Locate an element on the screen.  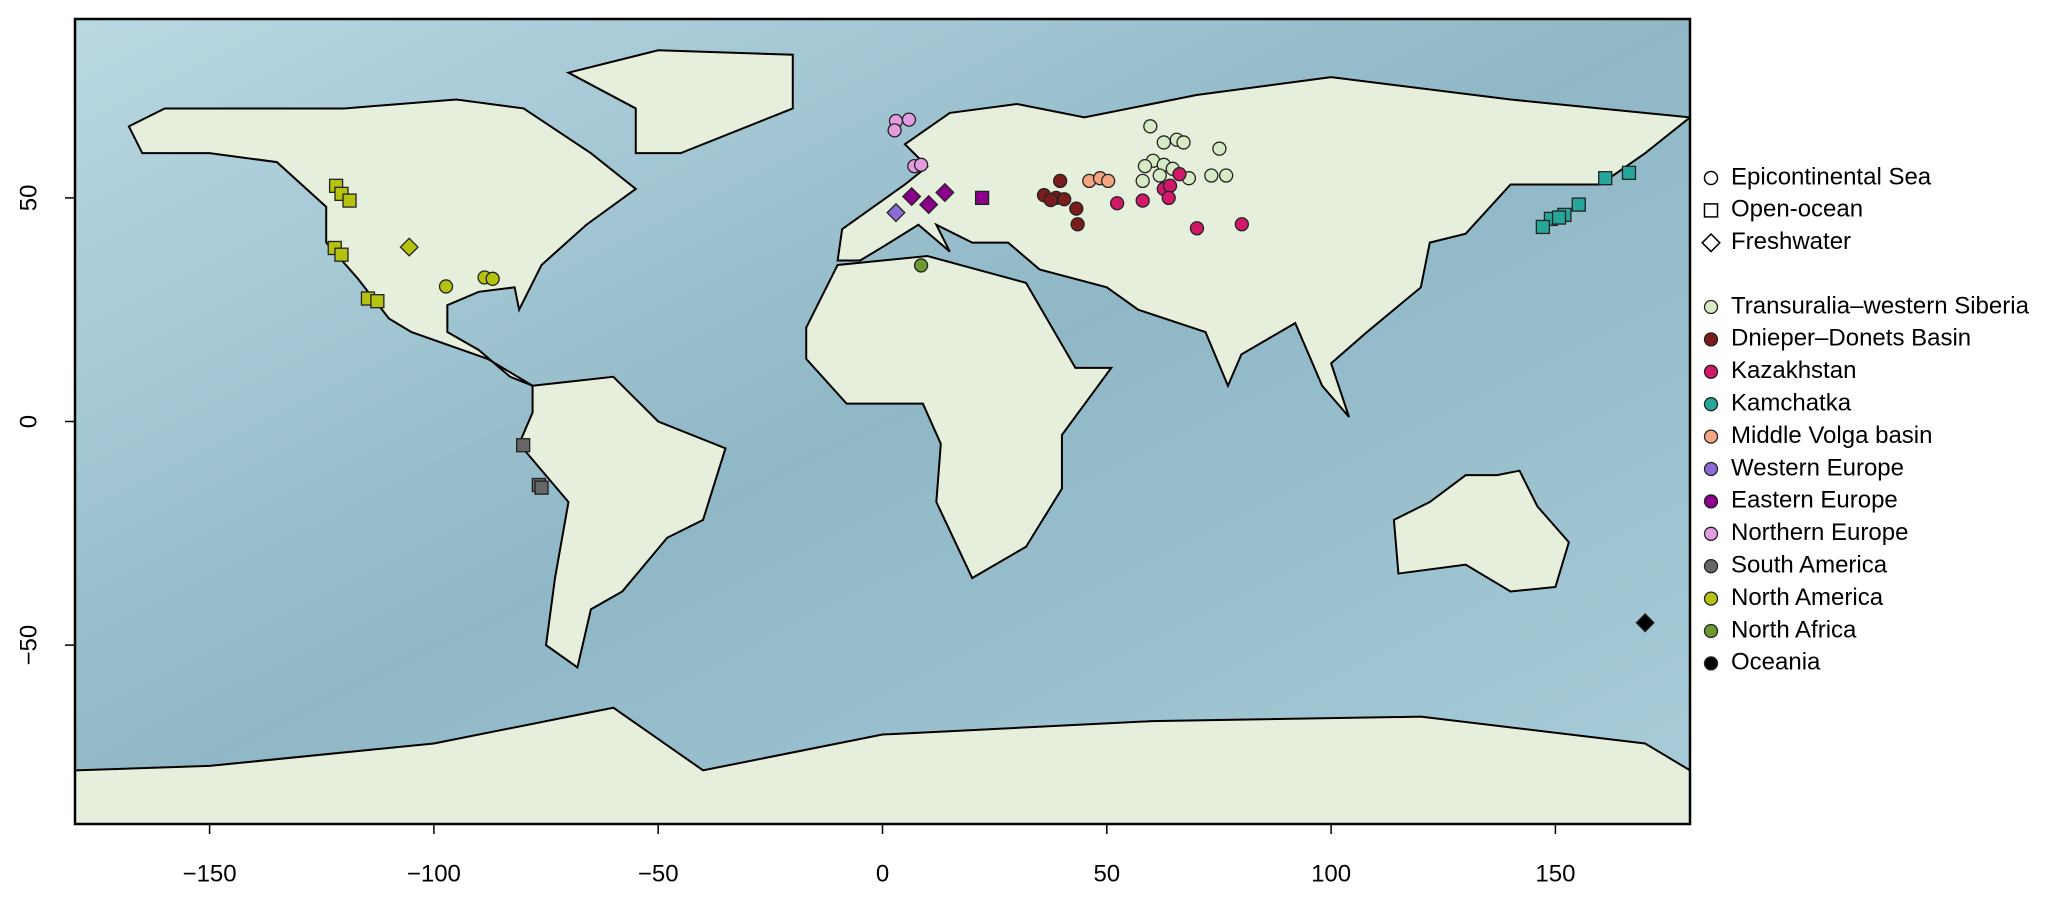
legend-label: Transuralia–western Siberia is located at coordinates (1880, 305).